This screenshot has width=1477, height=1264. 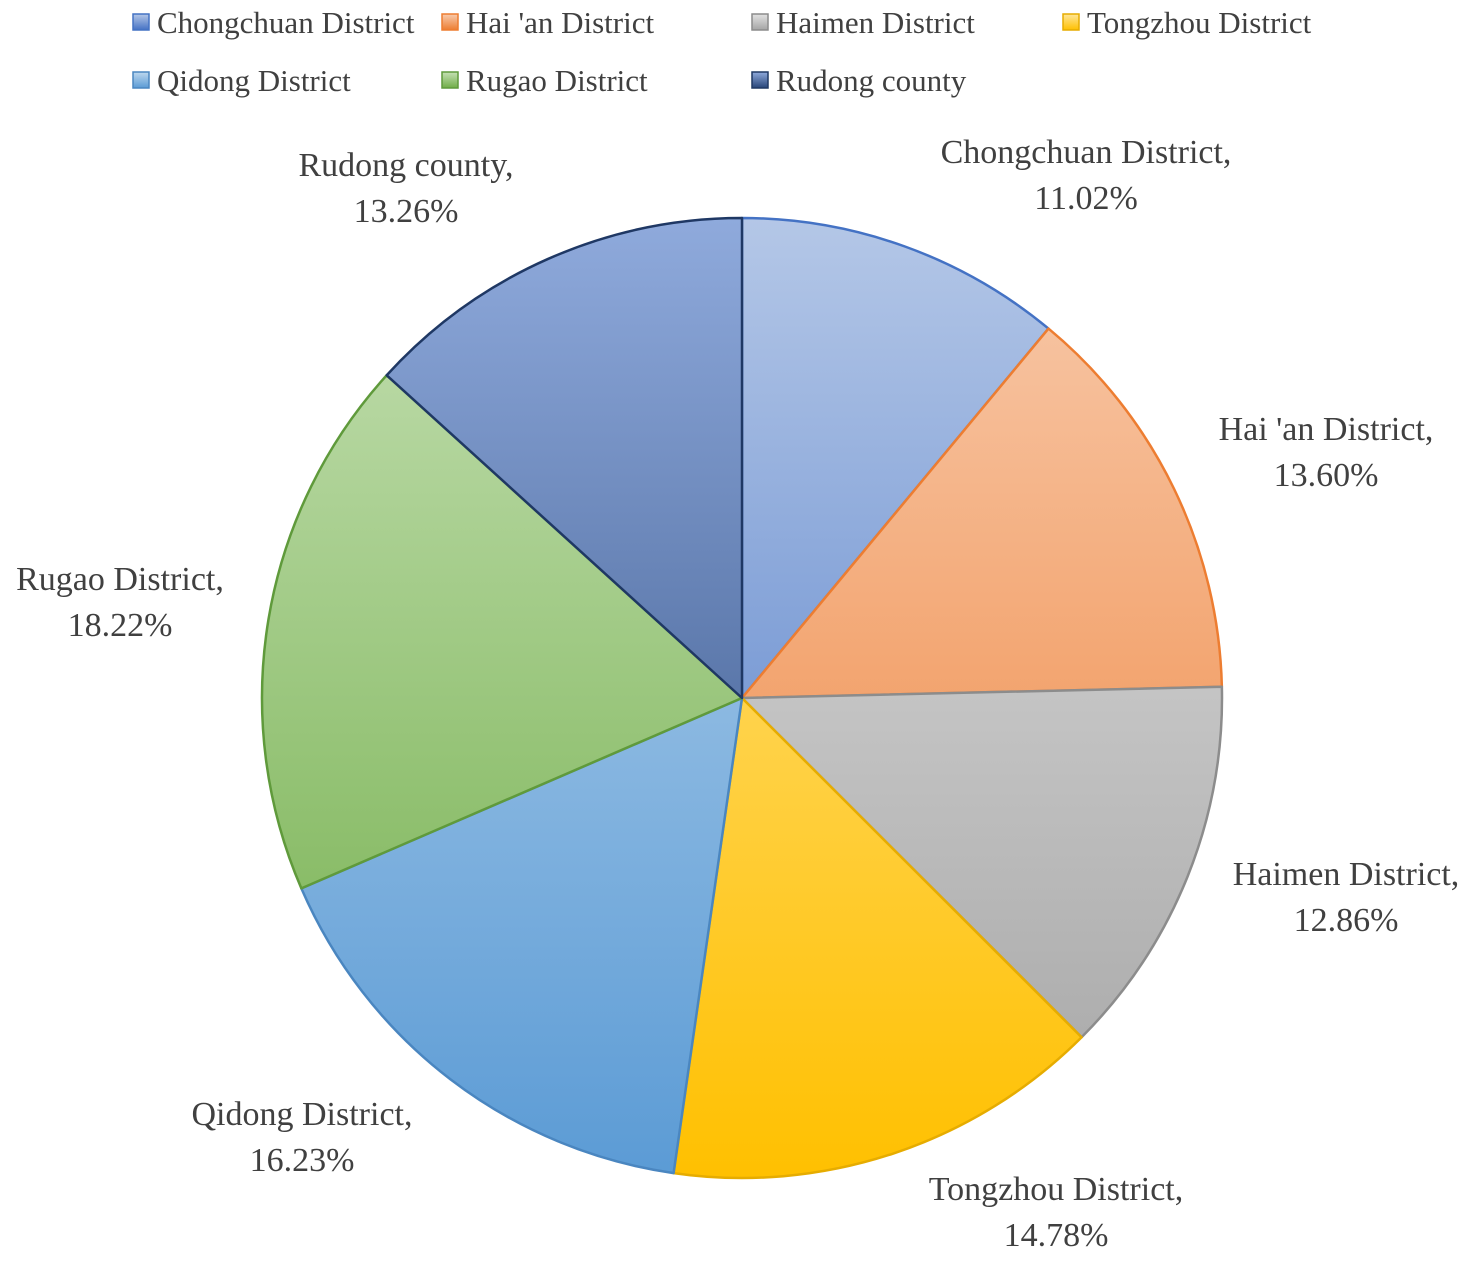 What do you see at coordinates (1326, 429) in the screenshot?
I see `data-label-category: Hai 'an District,` at bounding box center [1326, 429].